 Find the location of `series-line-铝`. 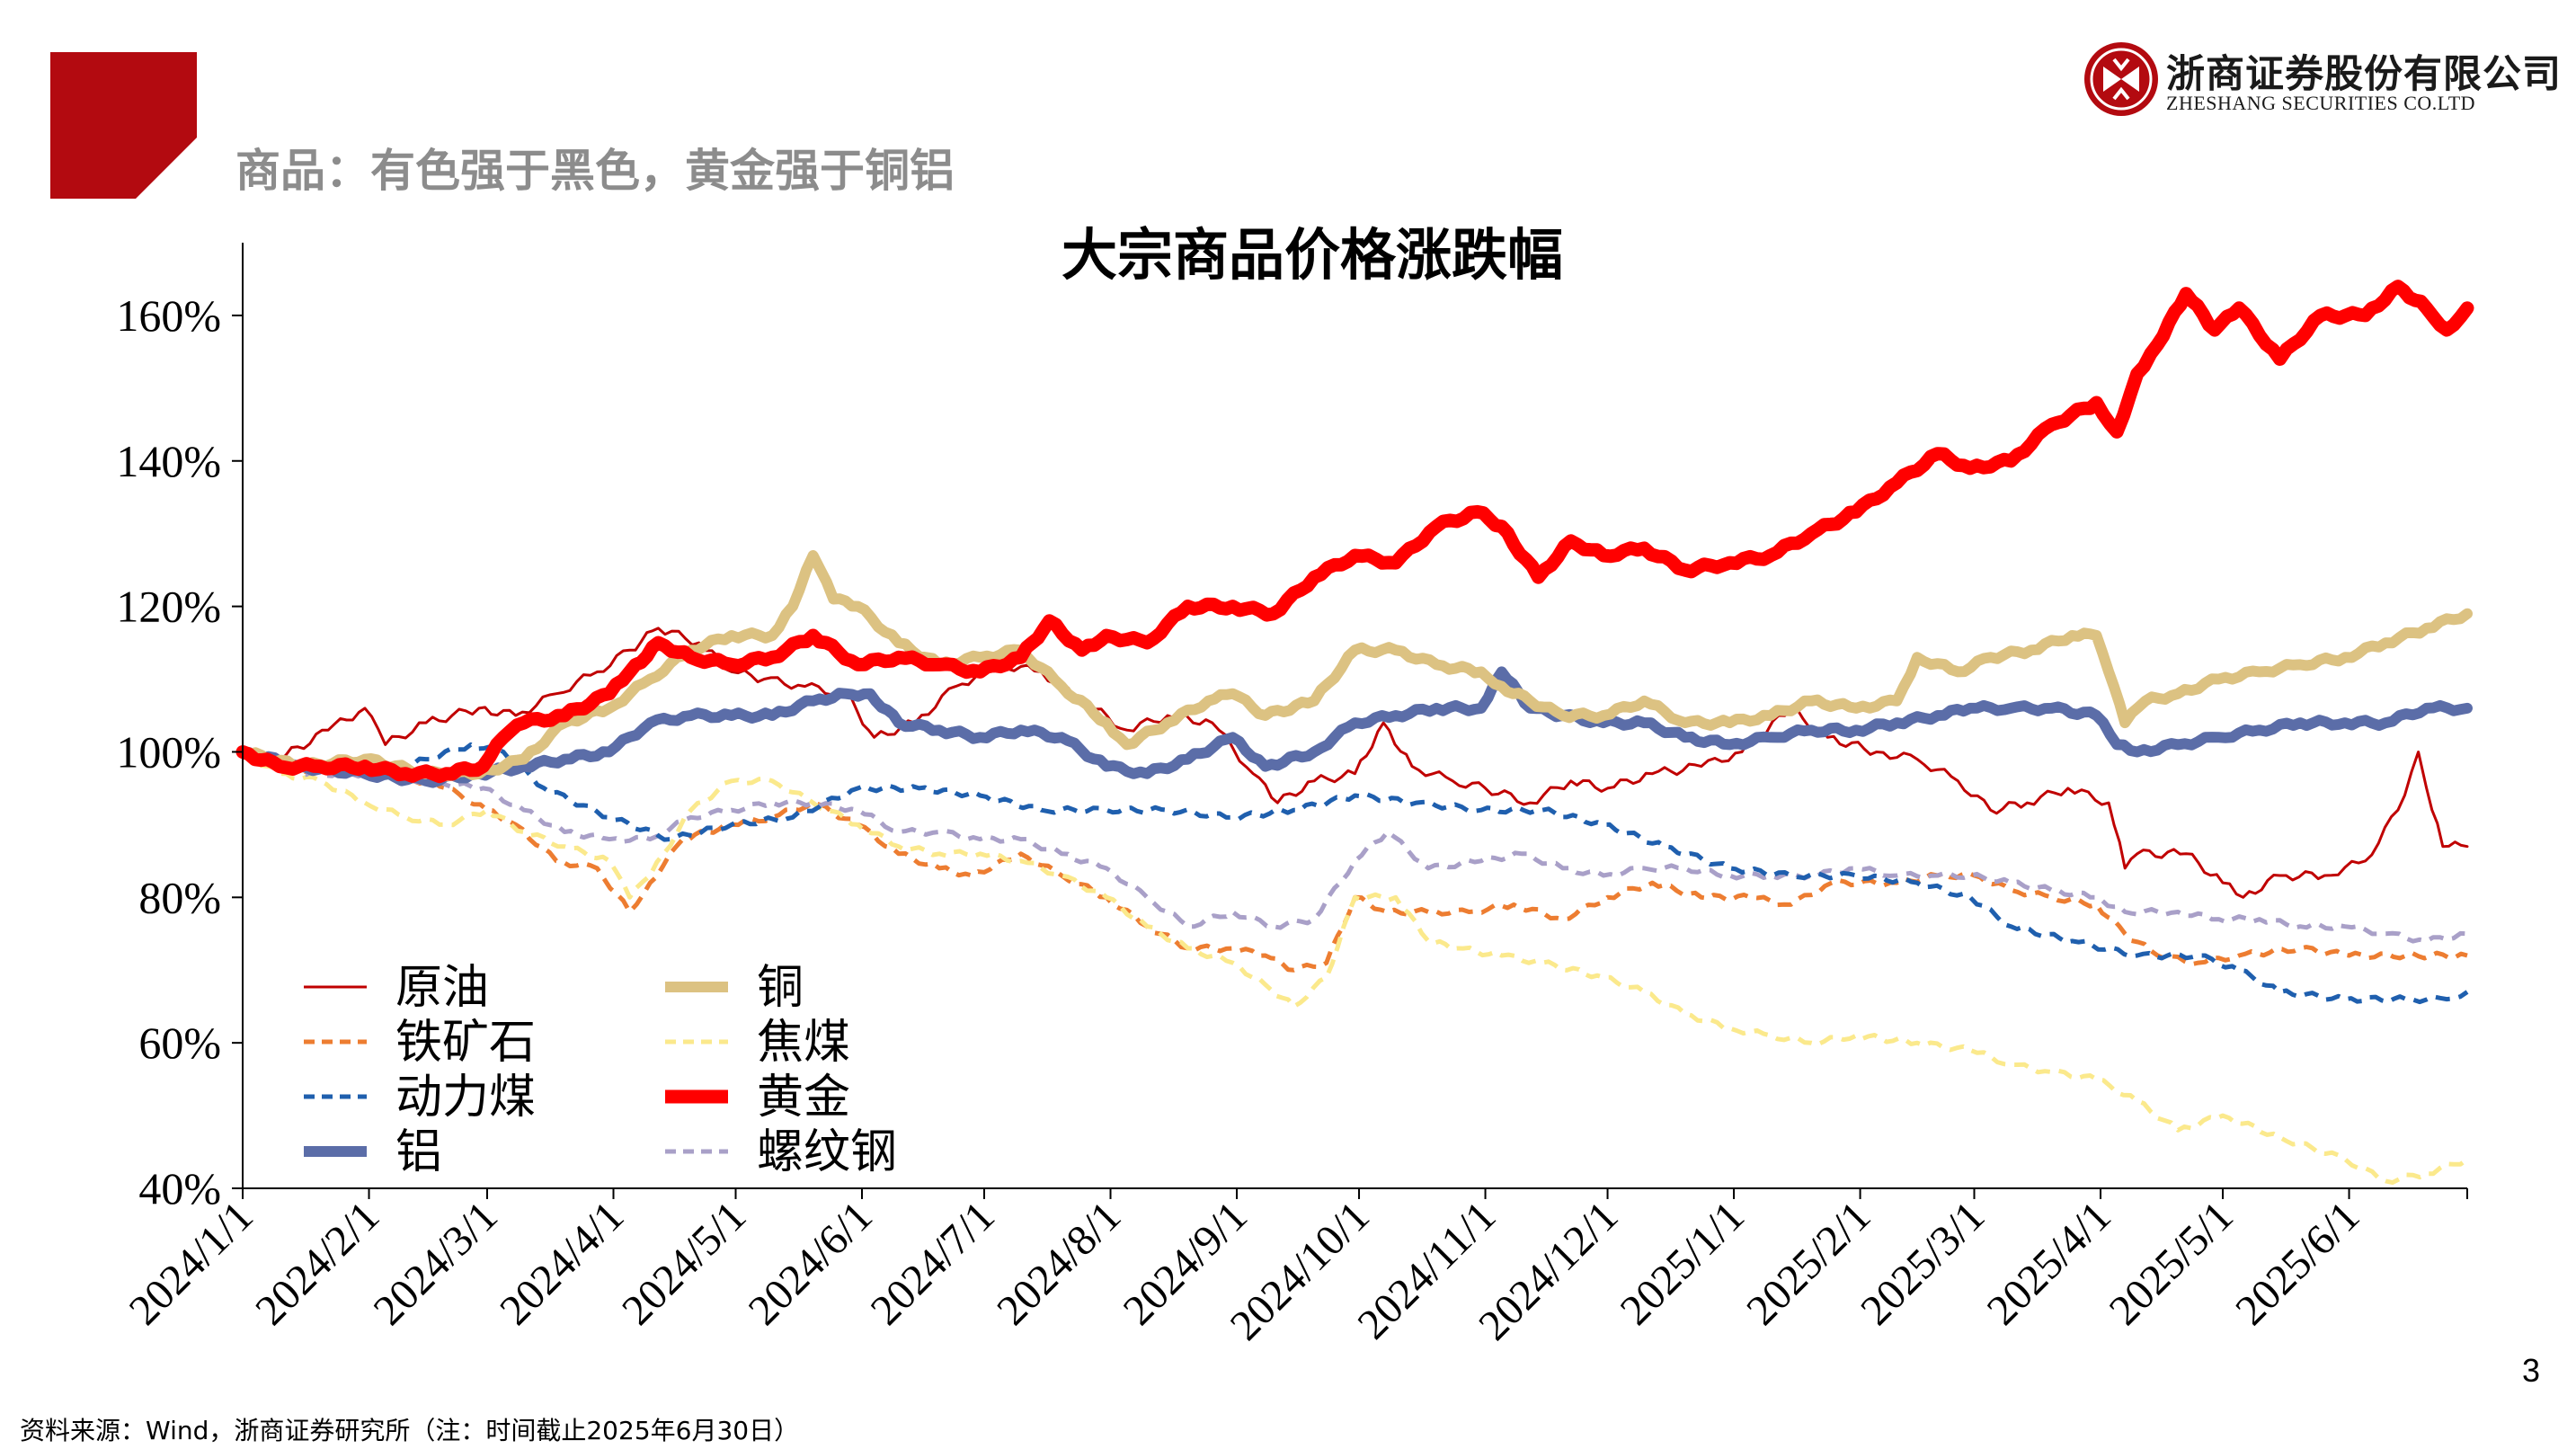

series-line-铝 is located at coordinates (1355, 727).